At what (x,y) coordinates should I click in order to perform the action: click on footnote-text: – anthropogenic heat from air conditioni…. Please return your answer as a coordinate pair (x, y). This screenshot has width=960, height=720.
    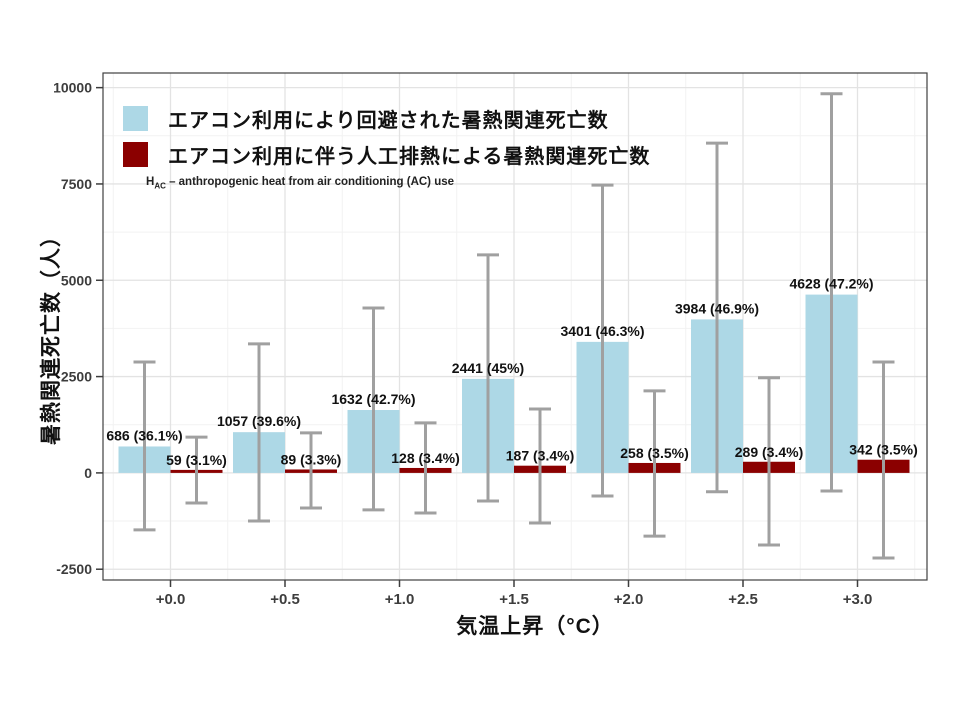
    Looking at the image, I should click on (310, 182).